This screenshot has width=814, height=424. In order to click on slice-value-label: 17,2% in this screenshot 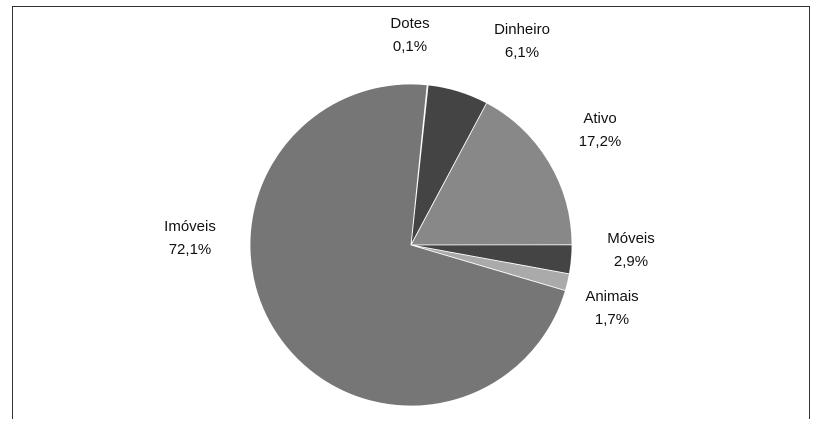, I will do `click(600, 141)`.